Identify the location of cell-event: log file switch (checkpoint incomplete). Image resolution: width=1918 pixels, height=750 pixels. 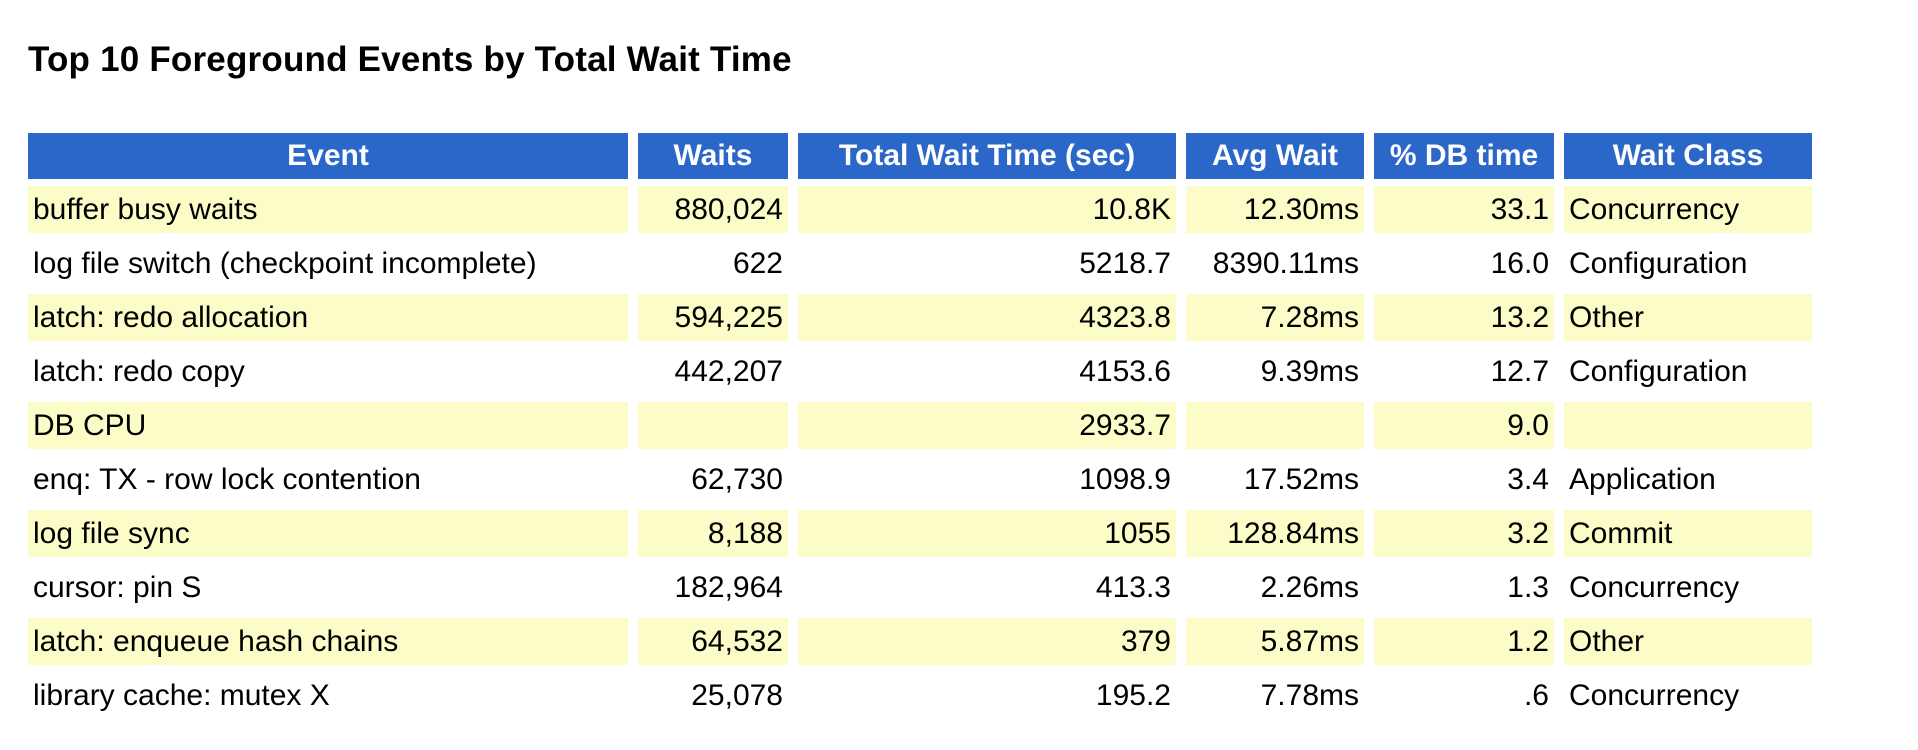
(328, 264).